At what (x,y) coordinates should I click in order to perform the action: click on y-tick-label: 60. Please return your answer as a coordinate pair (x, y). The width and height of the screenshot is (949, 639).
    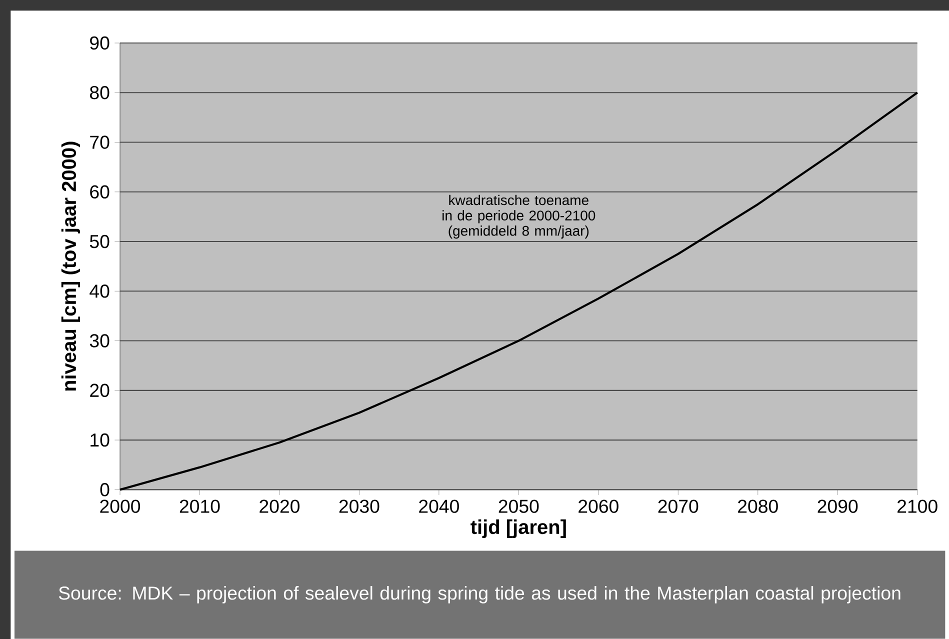
    Looking at the image, I should click on (100, 192).